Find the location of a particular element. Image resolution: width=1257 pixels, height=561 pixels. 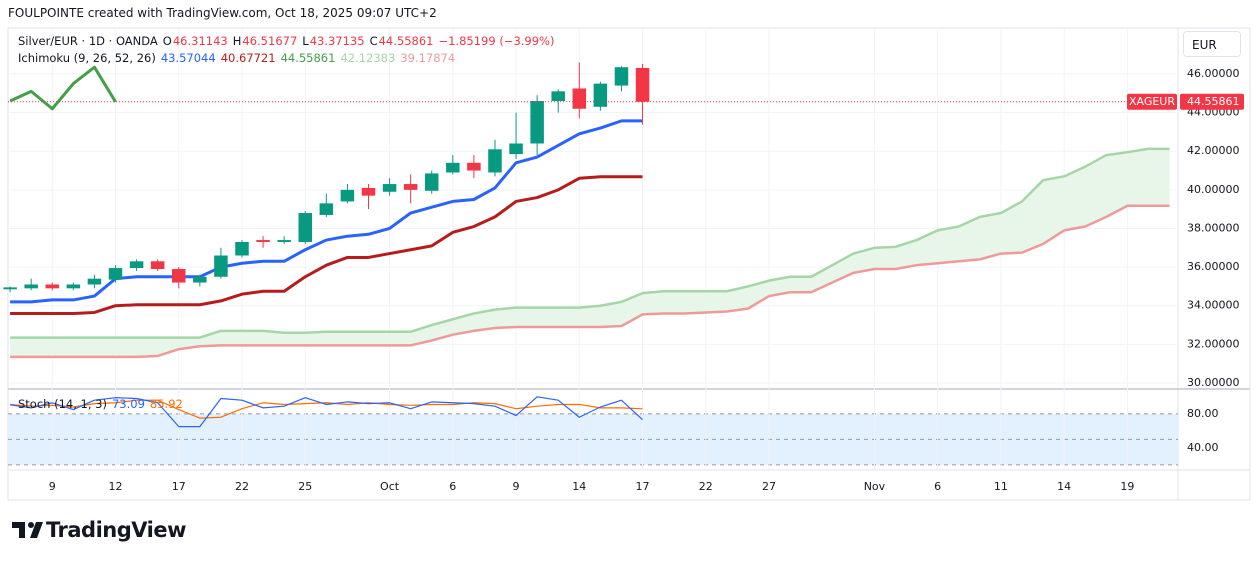

x-tick-label: 11 is located at coordinates (1001, 486).